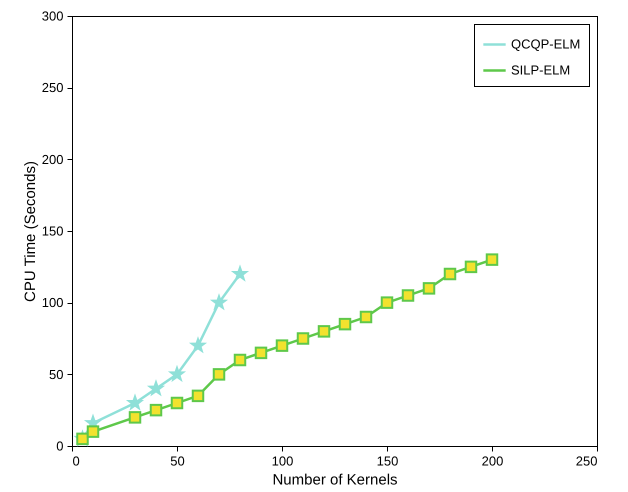 This screenshot has width=628, height=492. What do you see at coordinates (76, 461) in the screenshot?
I see `x-tick-label: 0` at bounding box center [76, 461].